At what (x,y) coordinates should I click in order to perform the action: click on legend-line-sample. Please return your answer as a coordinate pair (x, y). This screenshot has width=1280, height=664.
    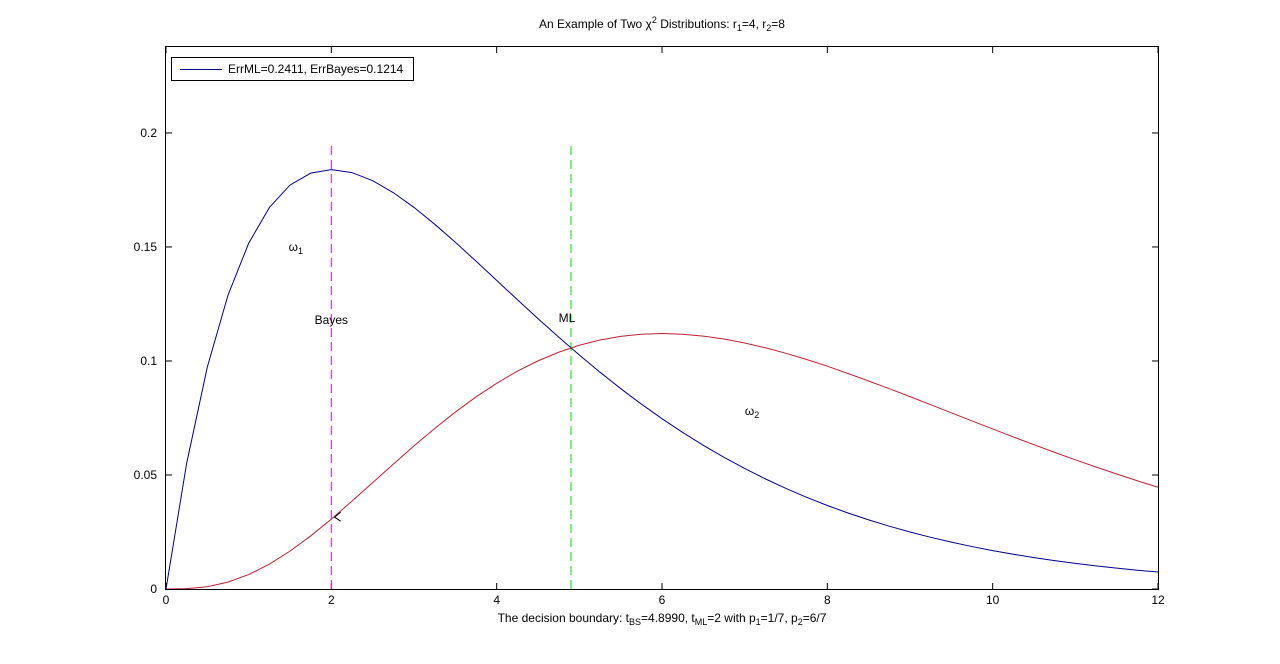
    Looking at the image, I should click on (201, 69).